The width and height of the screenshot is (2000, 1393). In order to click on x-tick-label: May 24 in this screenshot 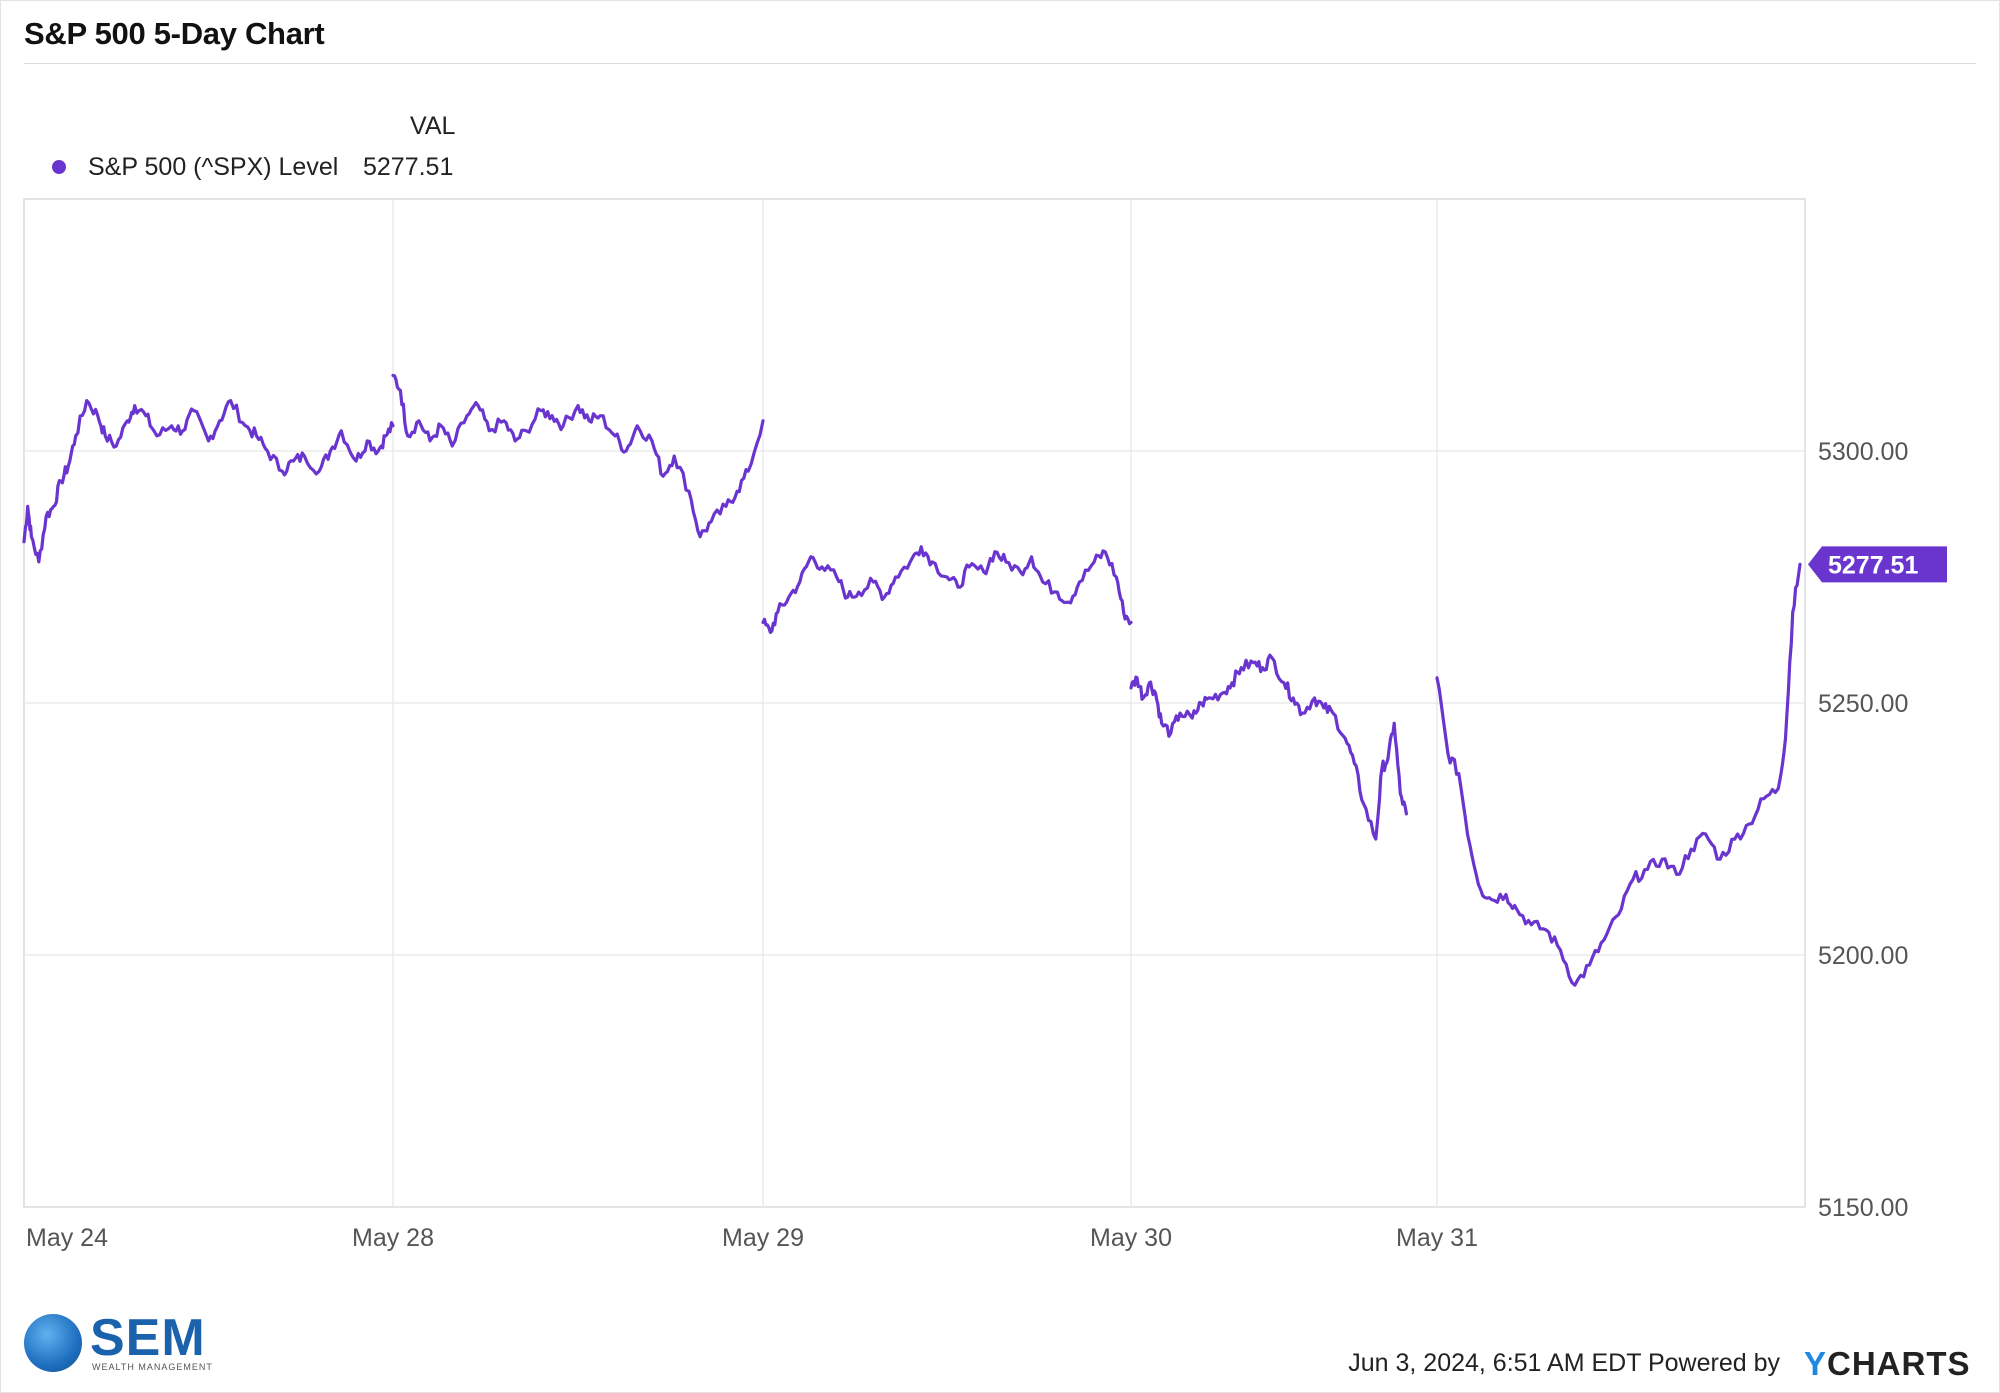, I will do `click(67, 1238)`.